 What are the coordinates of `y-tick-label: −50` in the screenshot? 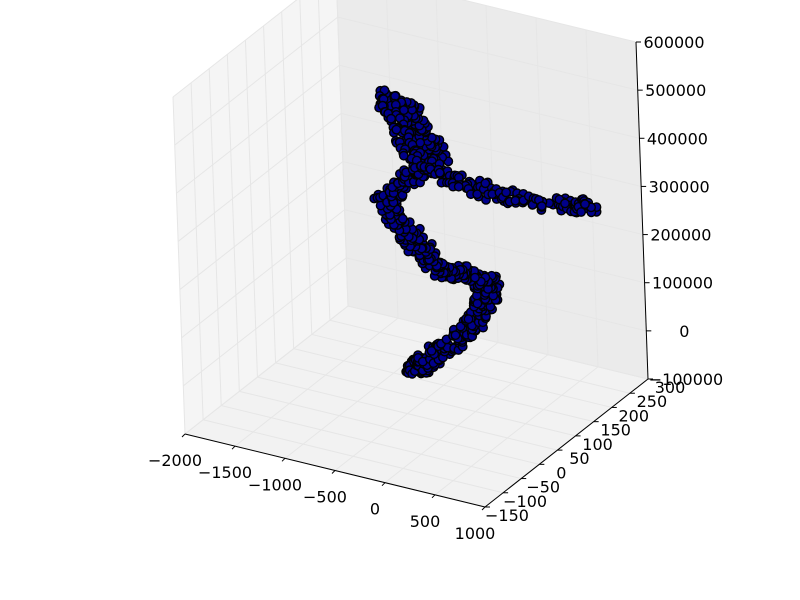 It's located at (543, 487).